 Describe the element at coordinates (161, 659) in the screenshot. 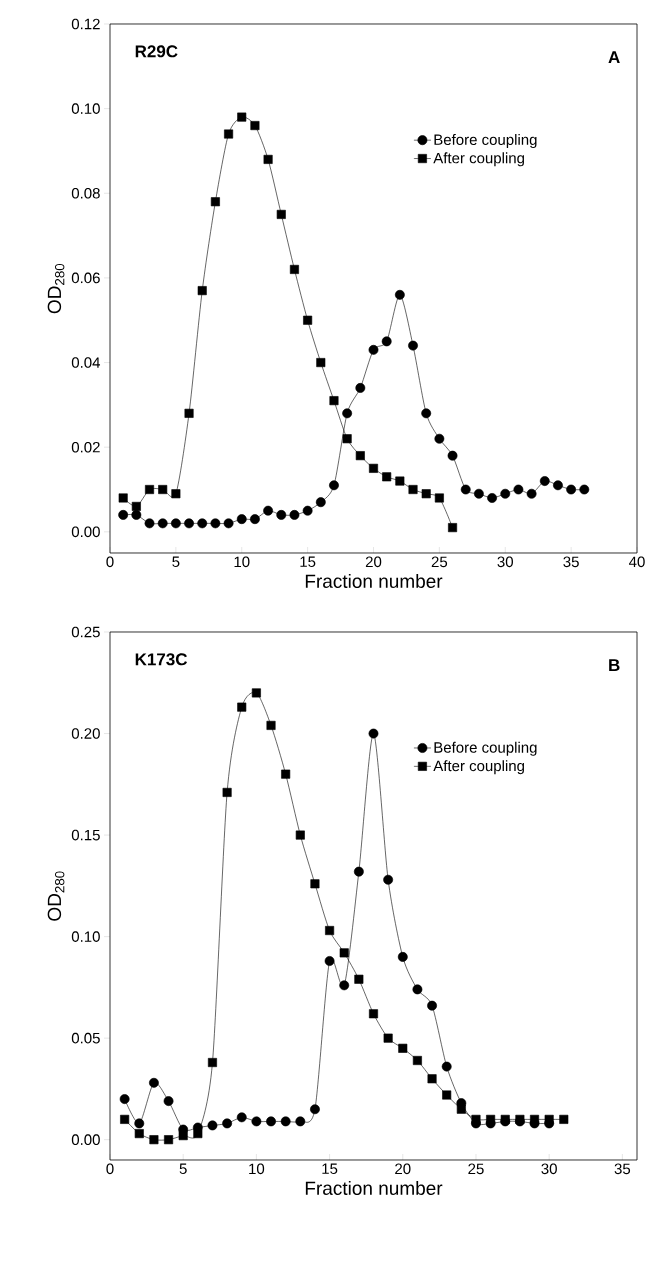

I see `text: K173C` at that location.